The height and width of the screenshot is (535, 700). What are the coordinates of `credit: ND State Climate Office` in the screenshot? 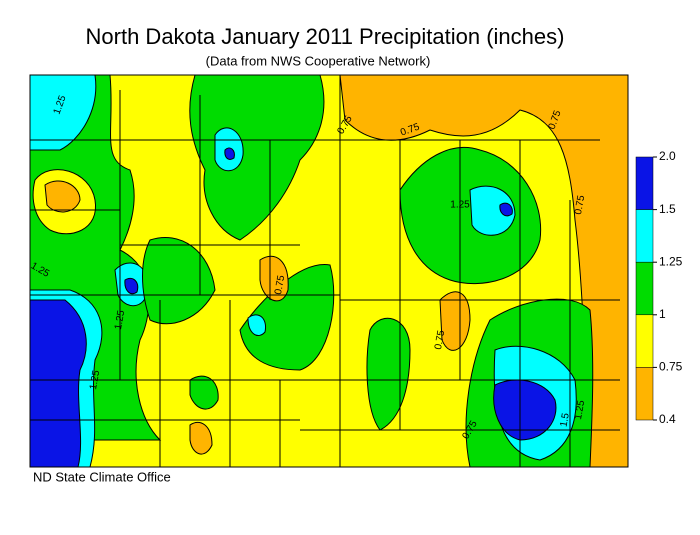 It's located at (102, 476).